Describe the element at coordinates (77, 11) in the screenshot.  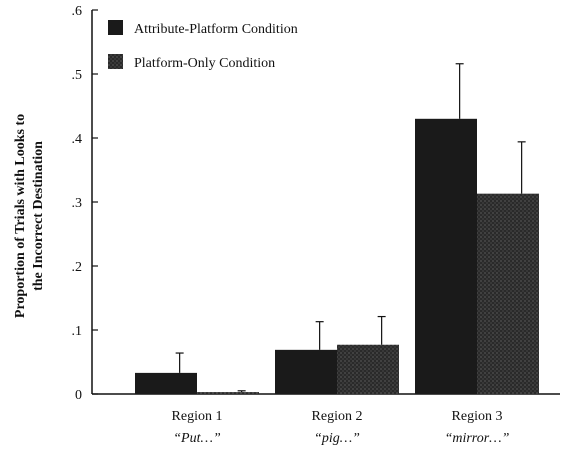
I see `y-tick-label: .6` at that location.